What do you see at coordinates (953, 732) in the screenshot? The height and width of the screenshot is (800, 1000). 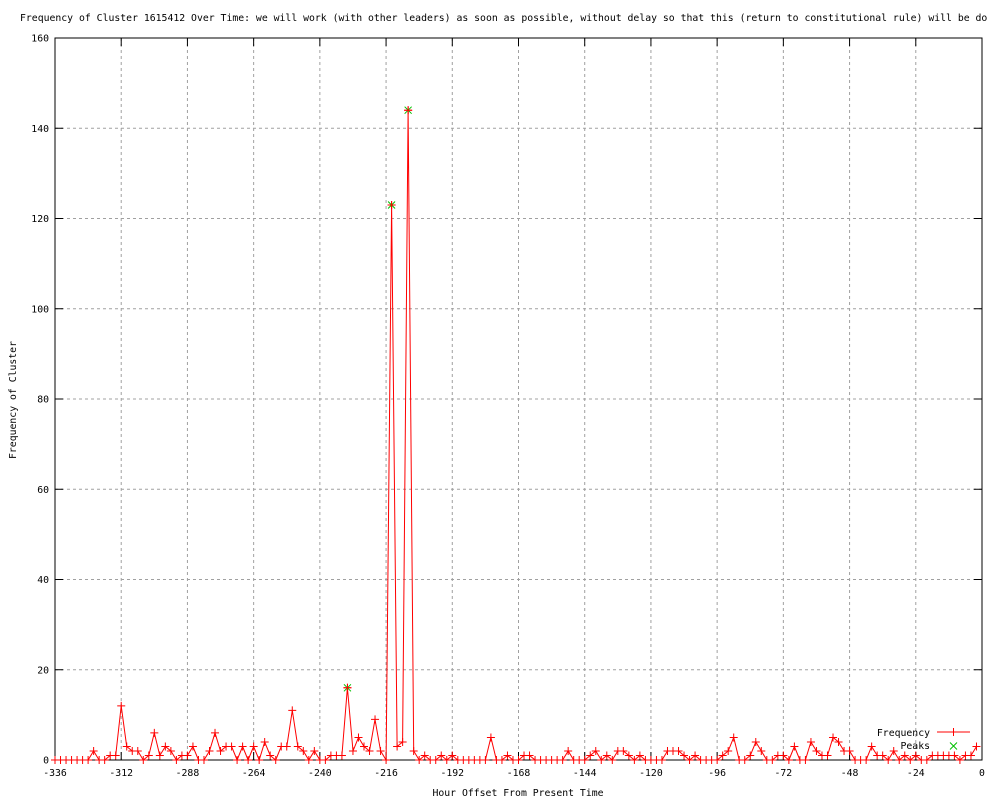 I see `legend-frequency-marker` at bounding box center [953, 732].